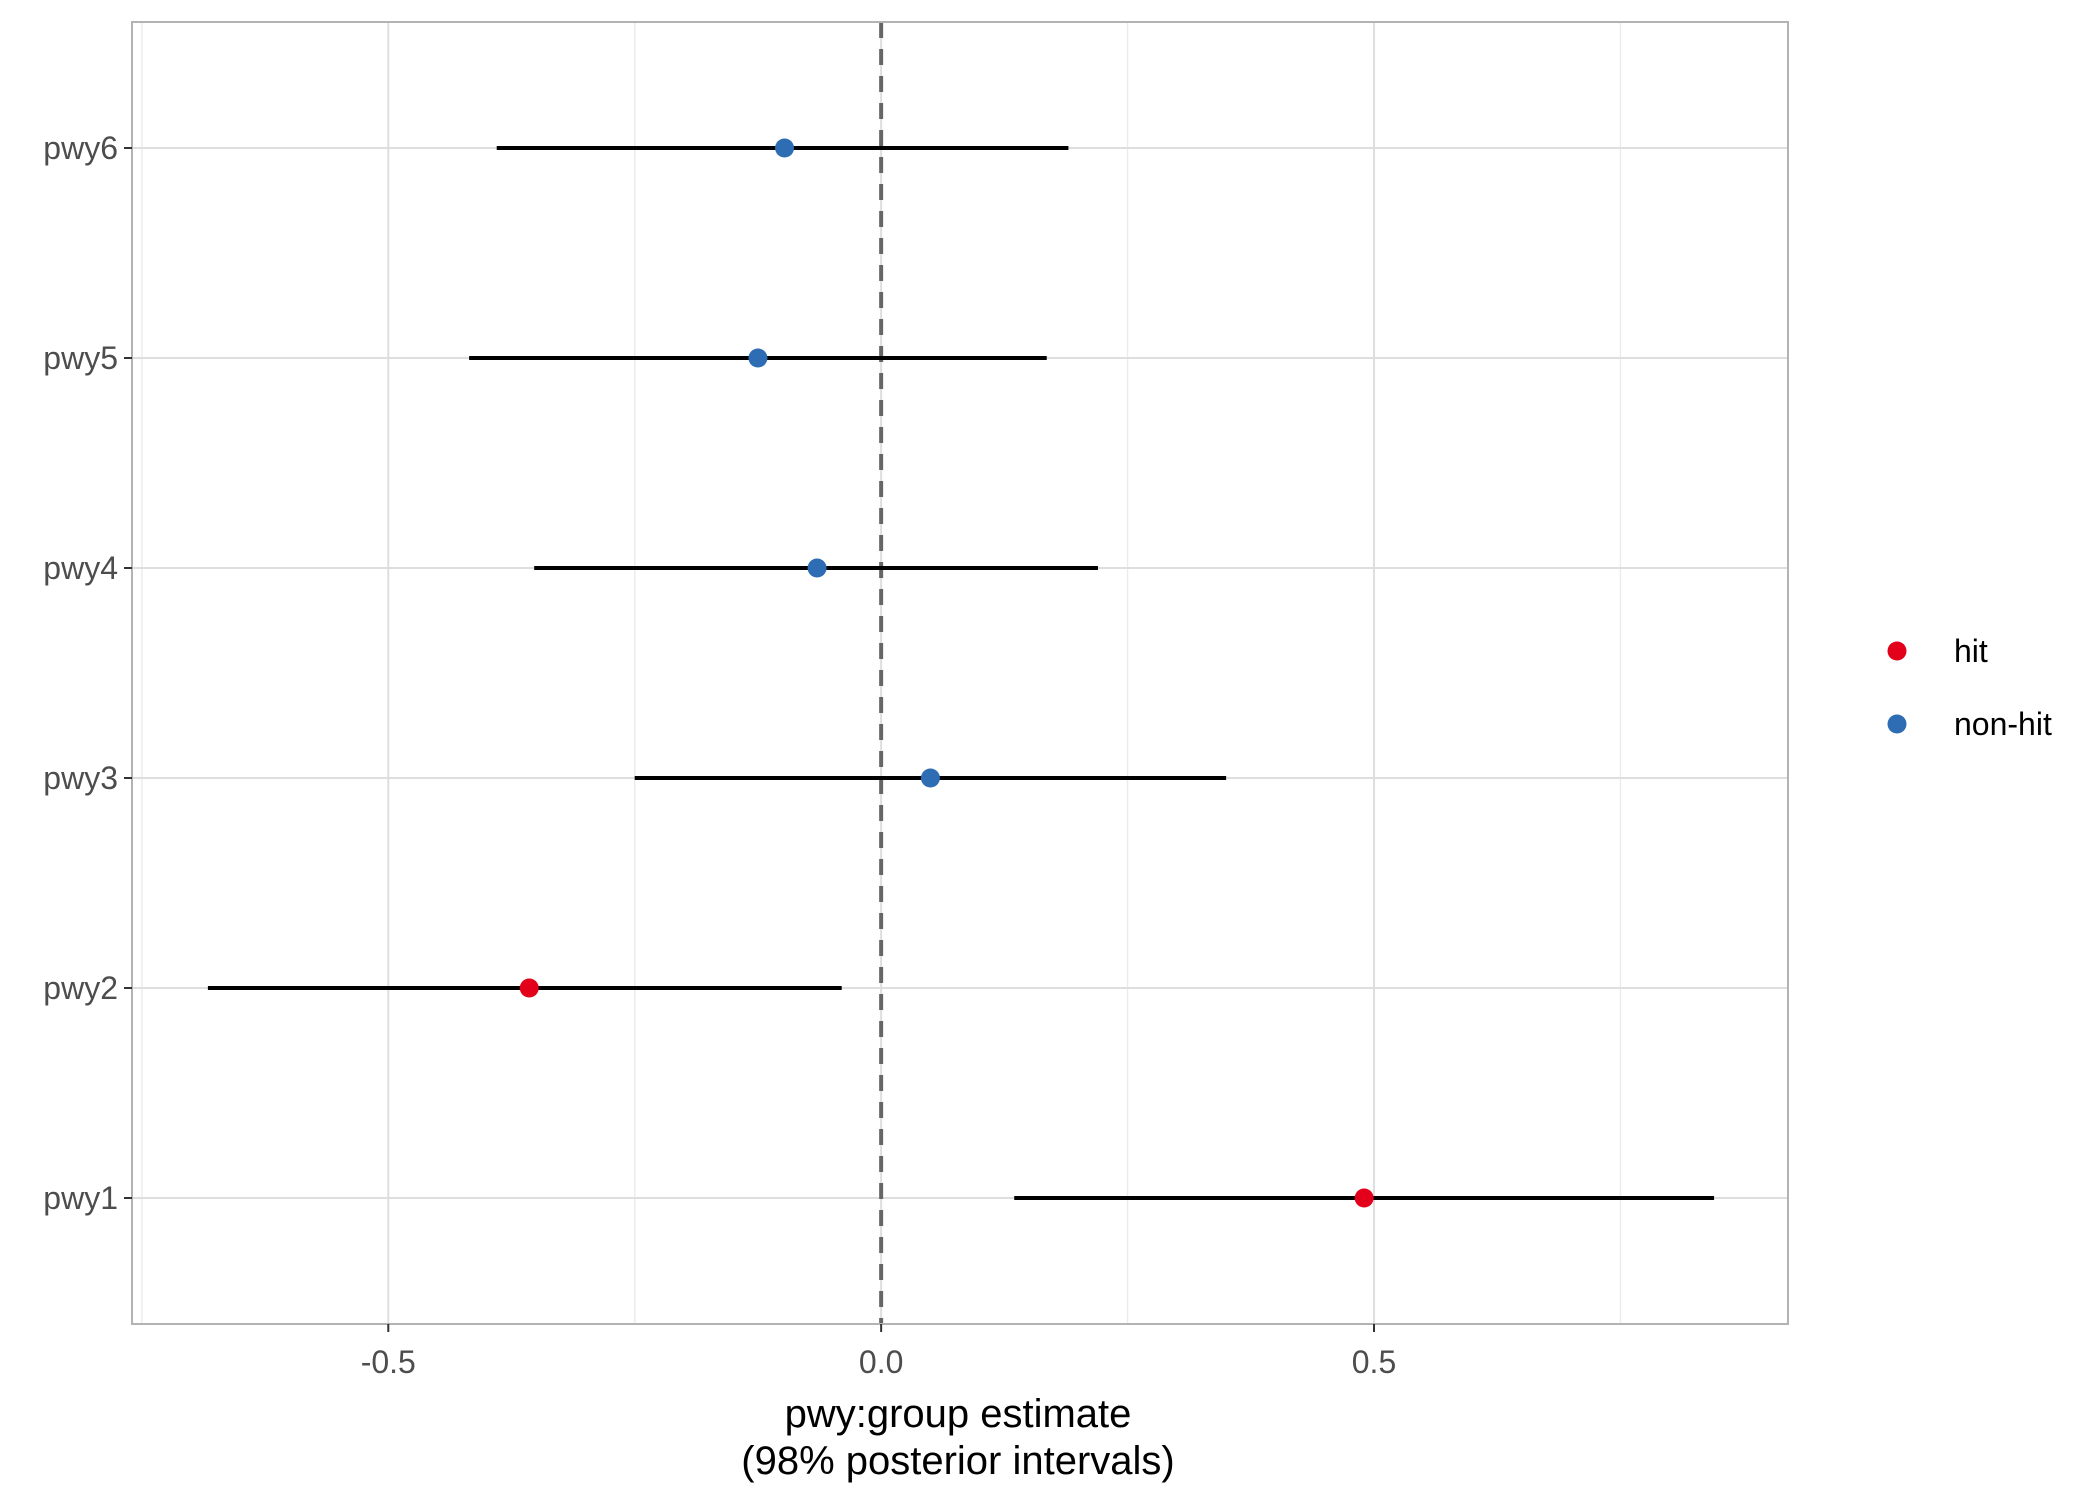 Image resolution: width=2100 pixels, height=1500 pixels. Describe the element at coordinates (80, 568) in the screenshot. I see `y-tick-label-pwy4: pwy4` at that location.